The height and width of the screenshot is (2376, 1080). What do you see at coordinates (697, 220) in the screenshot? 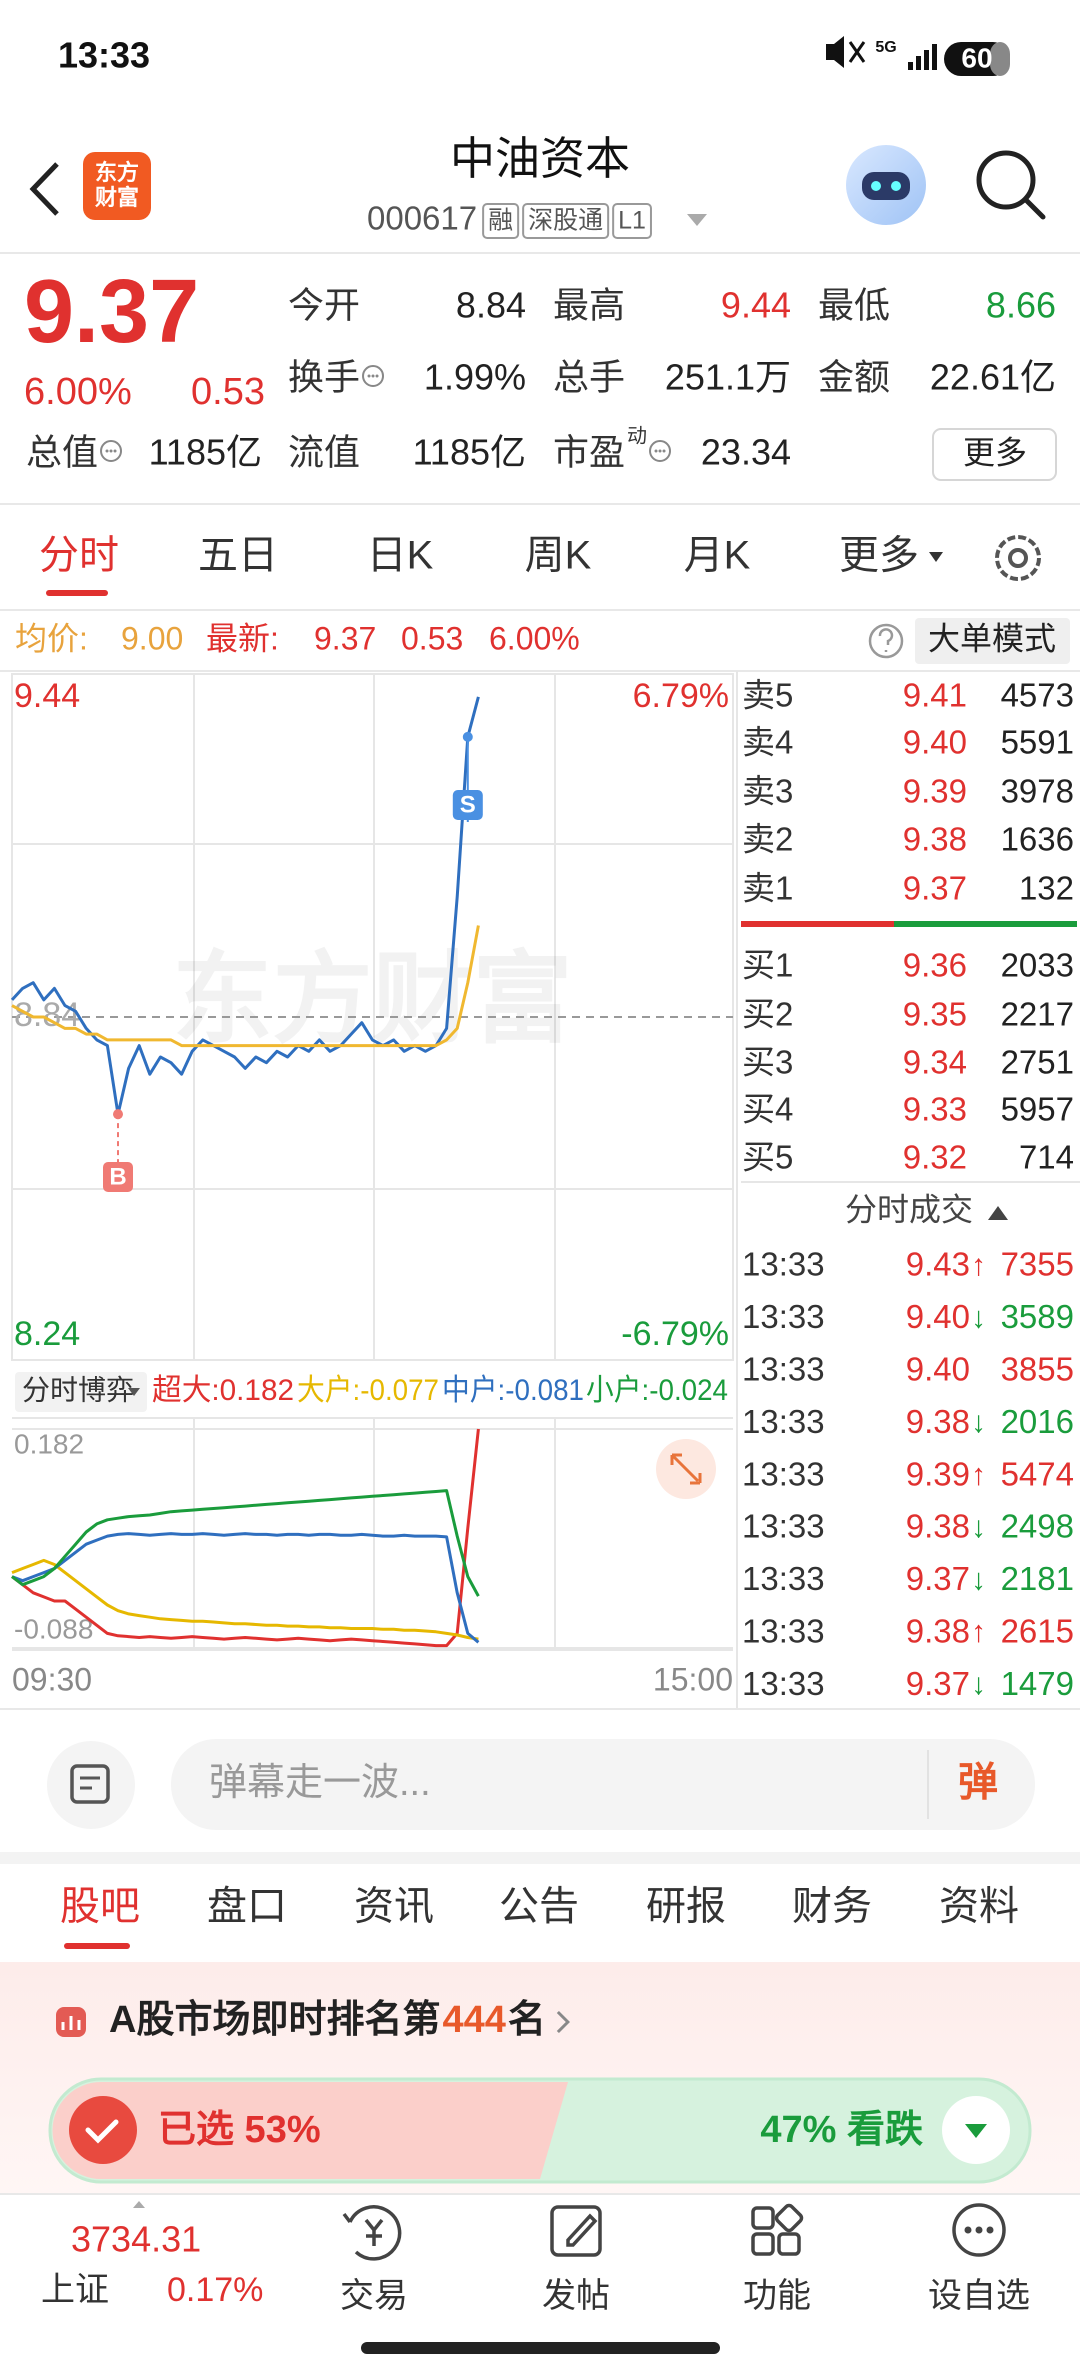
I see `code-dropdown` at bounding box center [697, 220].